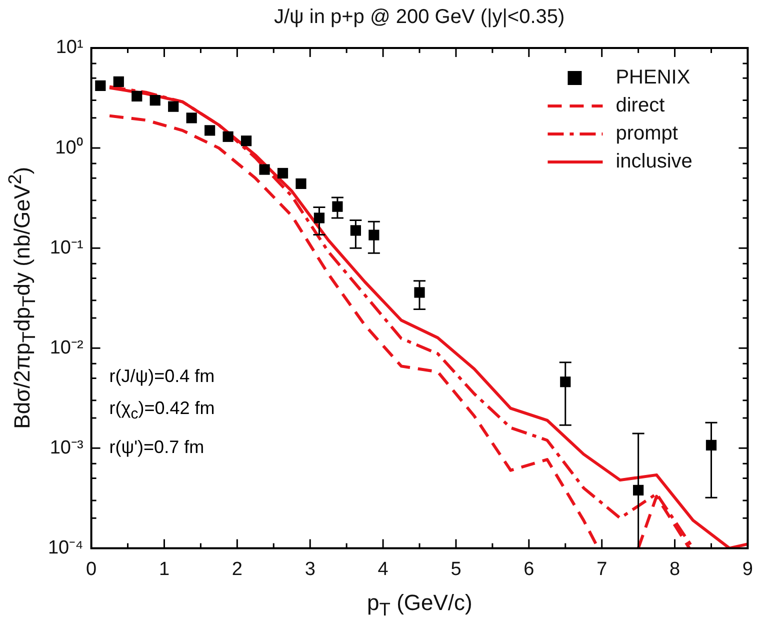  Describe the element at coordinates (529, 569) in the screenshot. I see `x-tick-label: 6` at that location.